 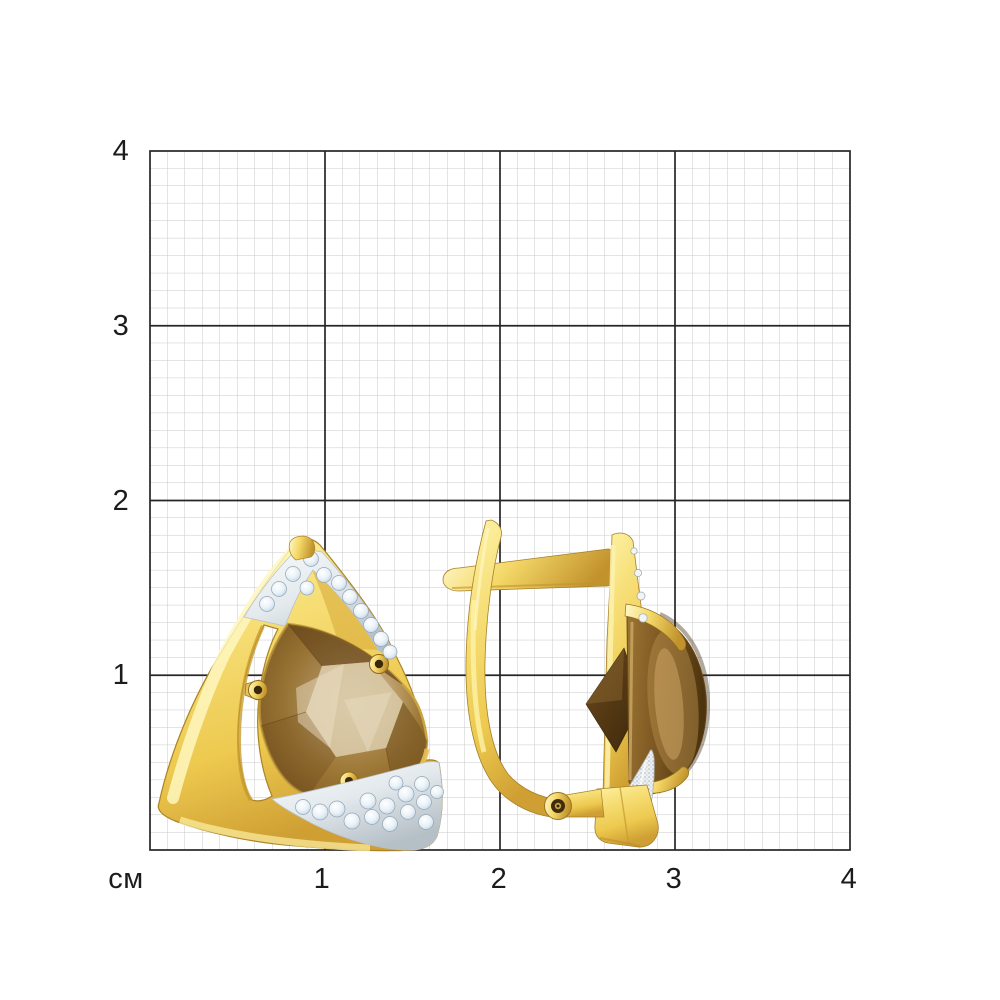 What do you see at coordinates (674, 879) in the screenshot?
I see `x-axis-label-3: 3` at bounding box center [674, 879].